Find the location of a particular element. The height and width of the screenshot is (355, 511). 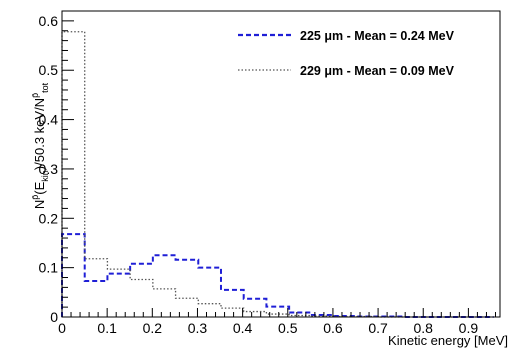

y-tick-label: 0.5 is located at coordinates (49, 70).